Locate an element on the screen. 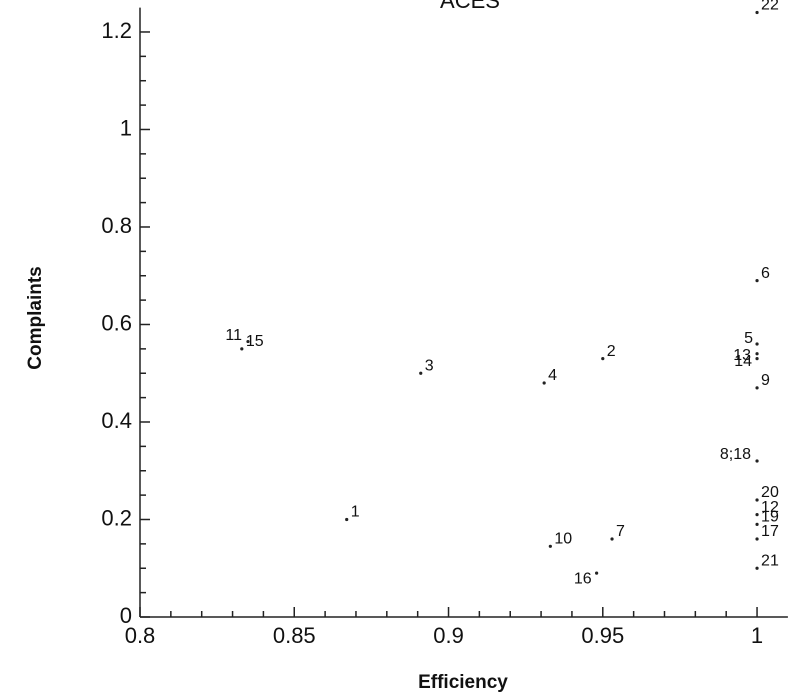 This screenshot has width=800, height=697. x-tick-label: 1 is located at coordinates (757, 635).